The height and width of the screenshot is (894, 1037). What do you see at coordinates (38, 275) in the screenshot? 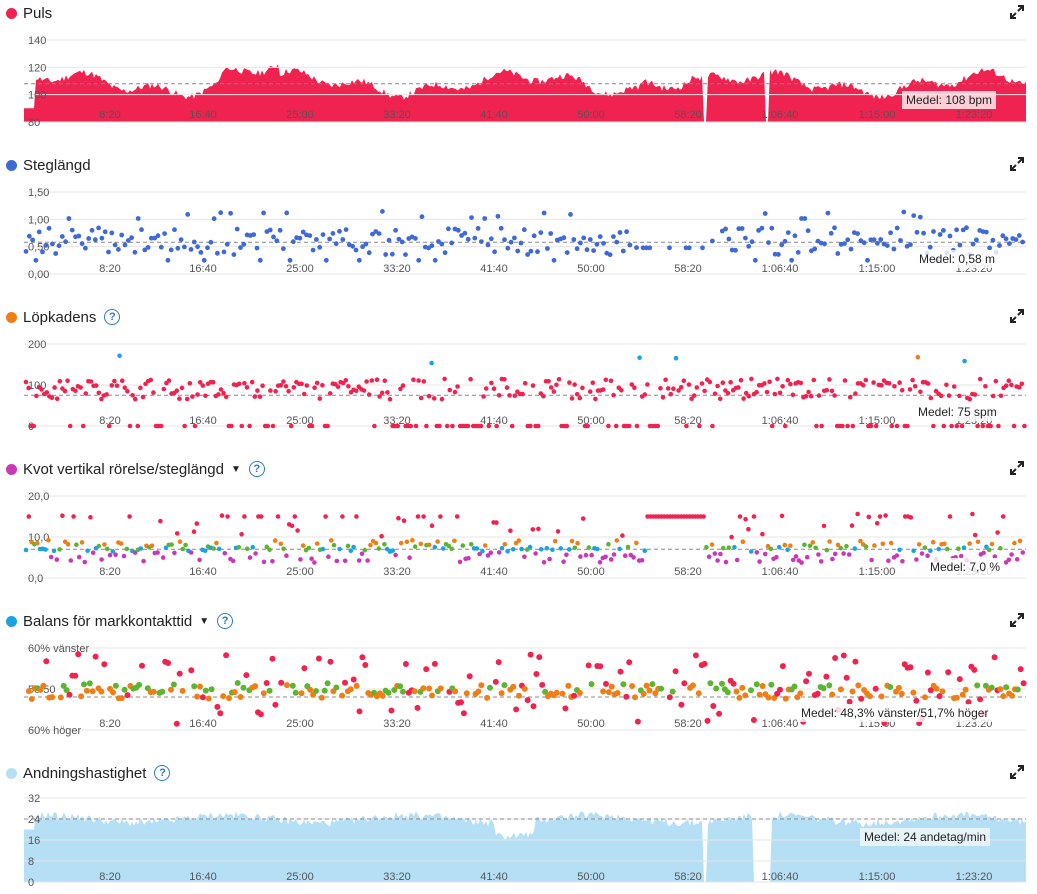
I see `y-tick-label: 0,00` at bounding box center [38, 275].